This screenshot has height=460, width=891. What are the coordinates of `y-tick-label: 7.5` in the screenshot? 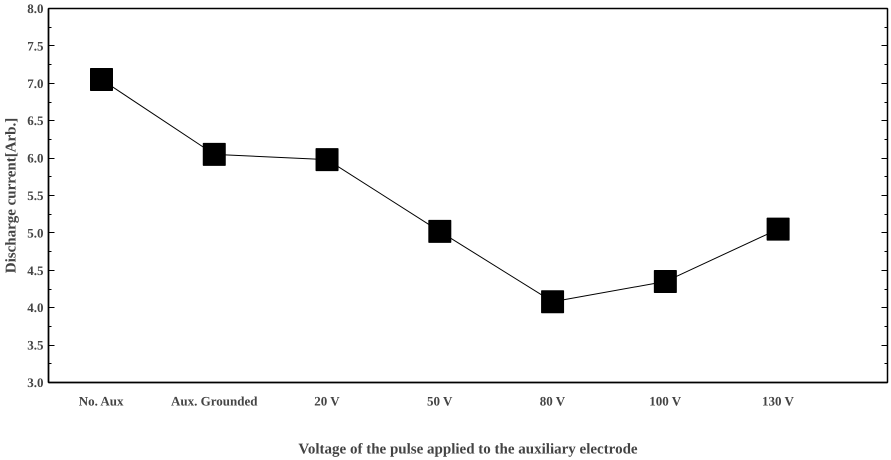 It's located at (35, 46).